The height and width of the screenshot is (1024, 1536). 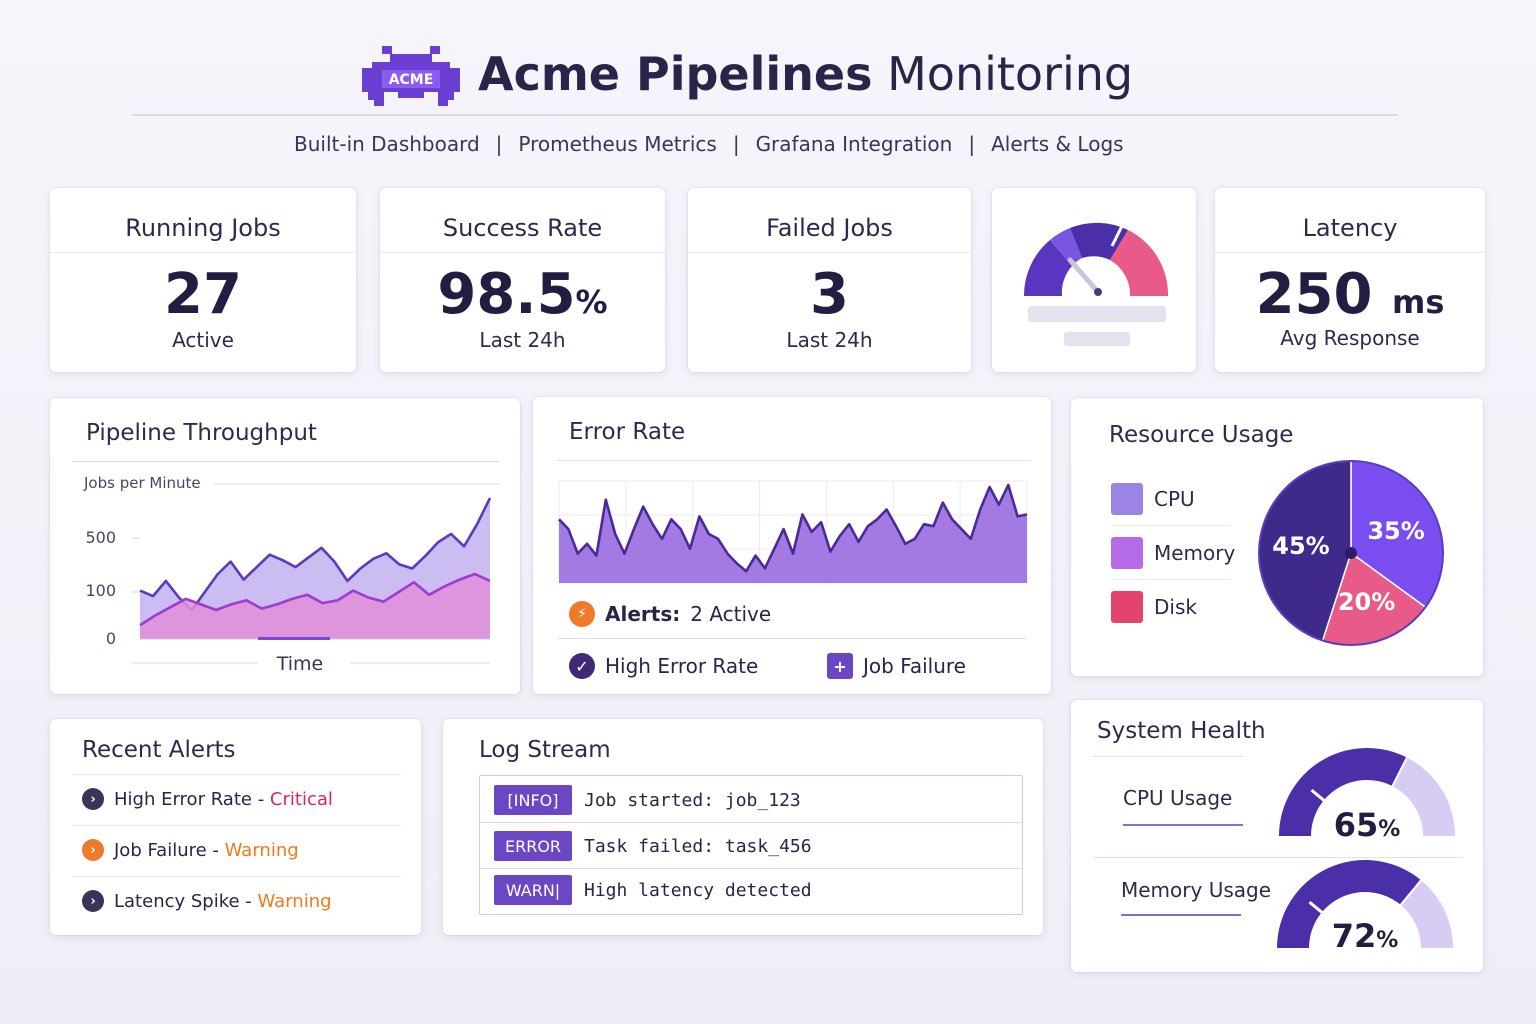 What do you see at coordinates (1366, 851) in the screenshot?
I see `health-gauges: 65% 72%` at bounding box center [1366, 851].